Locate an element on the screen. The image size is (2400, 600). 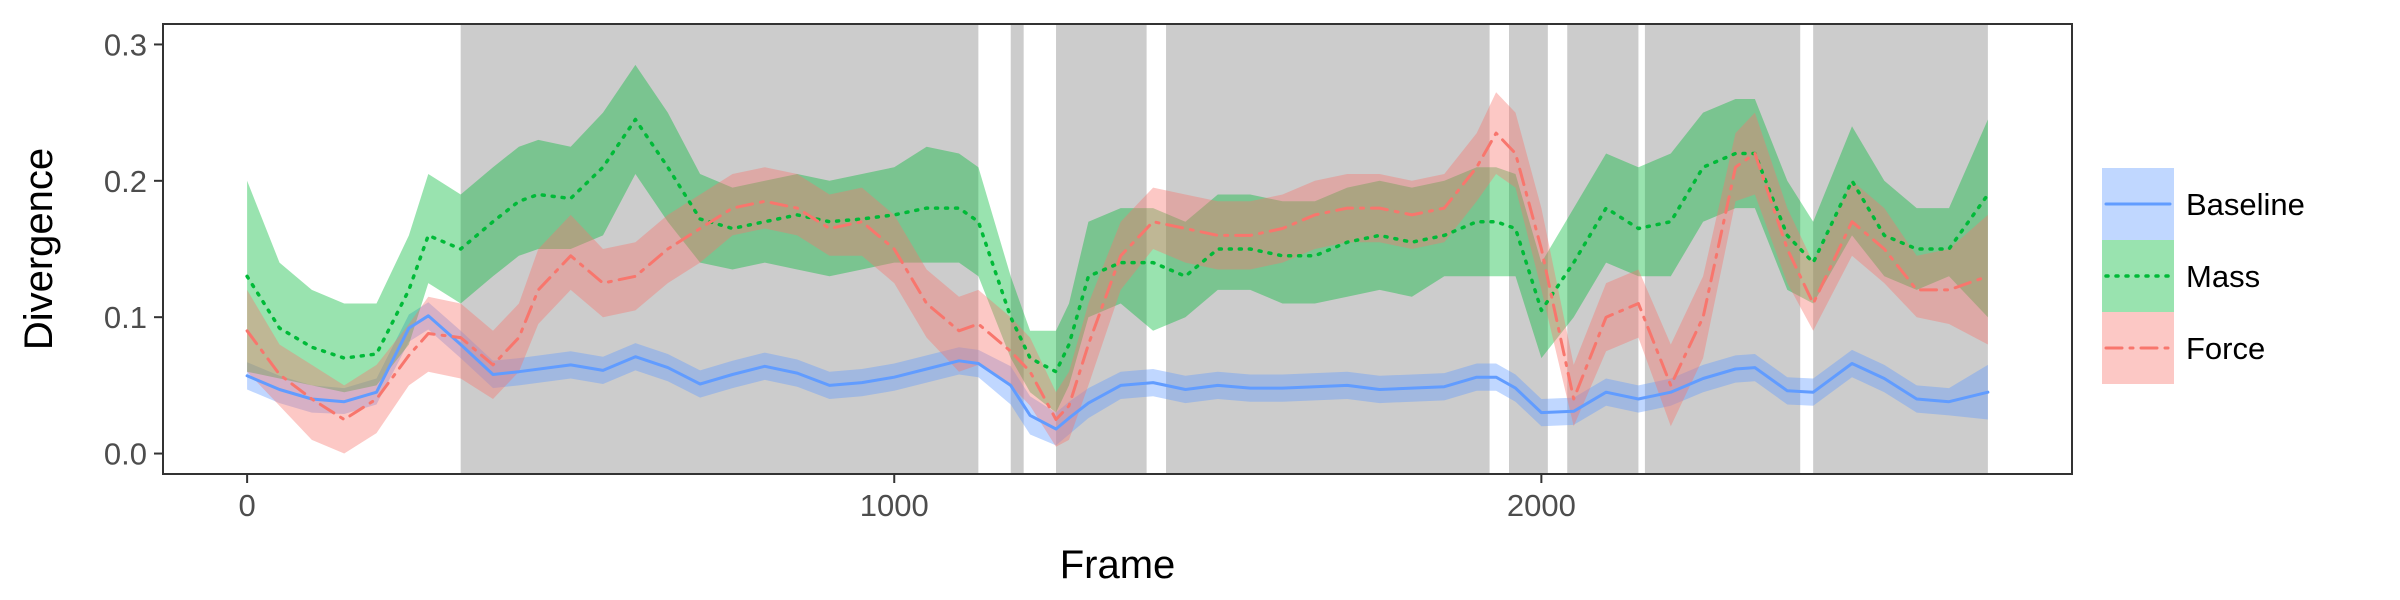
legend-item-baseline: Baseline is located at coordinates (2203, 204).